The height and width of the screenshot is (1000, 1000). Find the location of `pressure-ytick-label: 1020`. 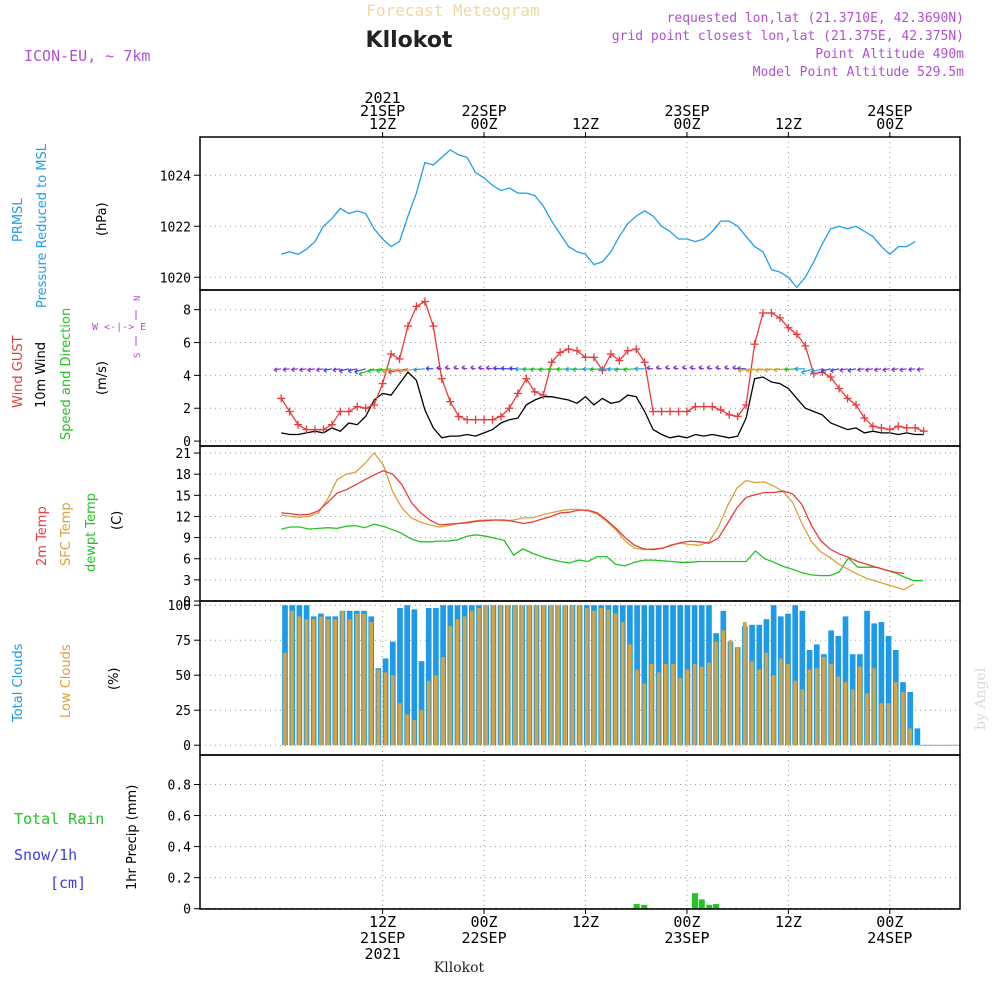

pressure-ytick-label: 1020 is located at coordinates (175, 278).